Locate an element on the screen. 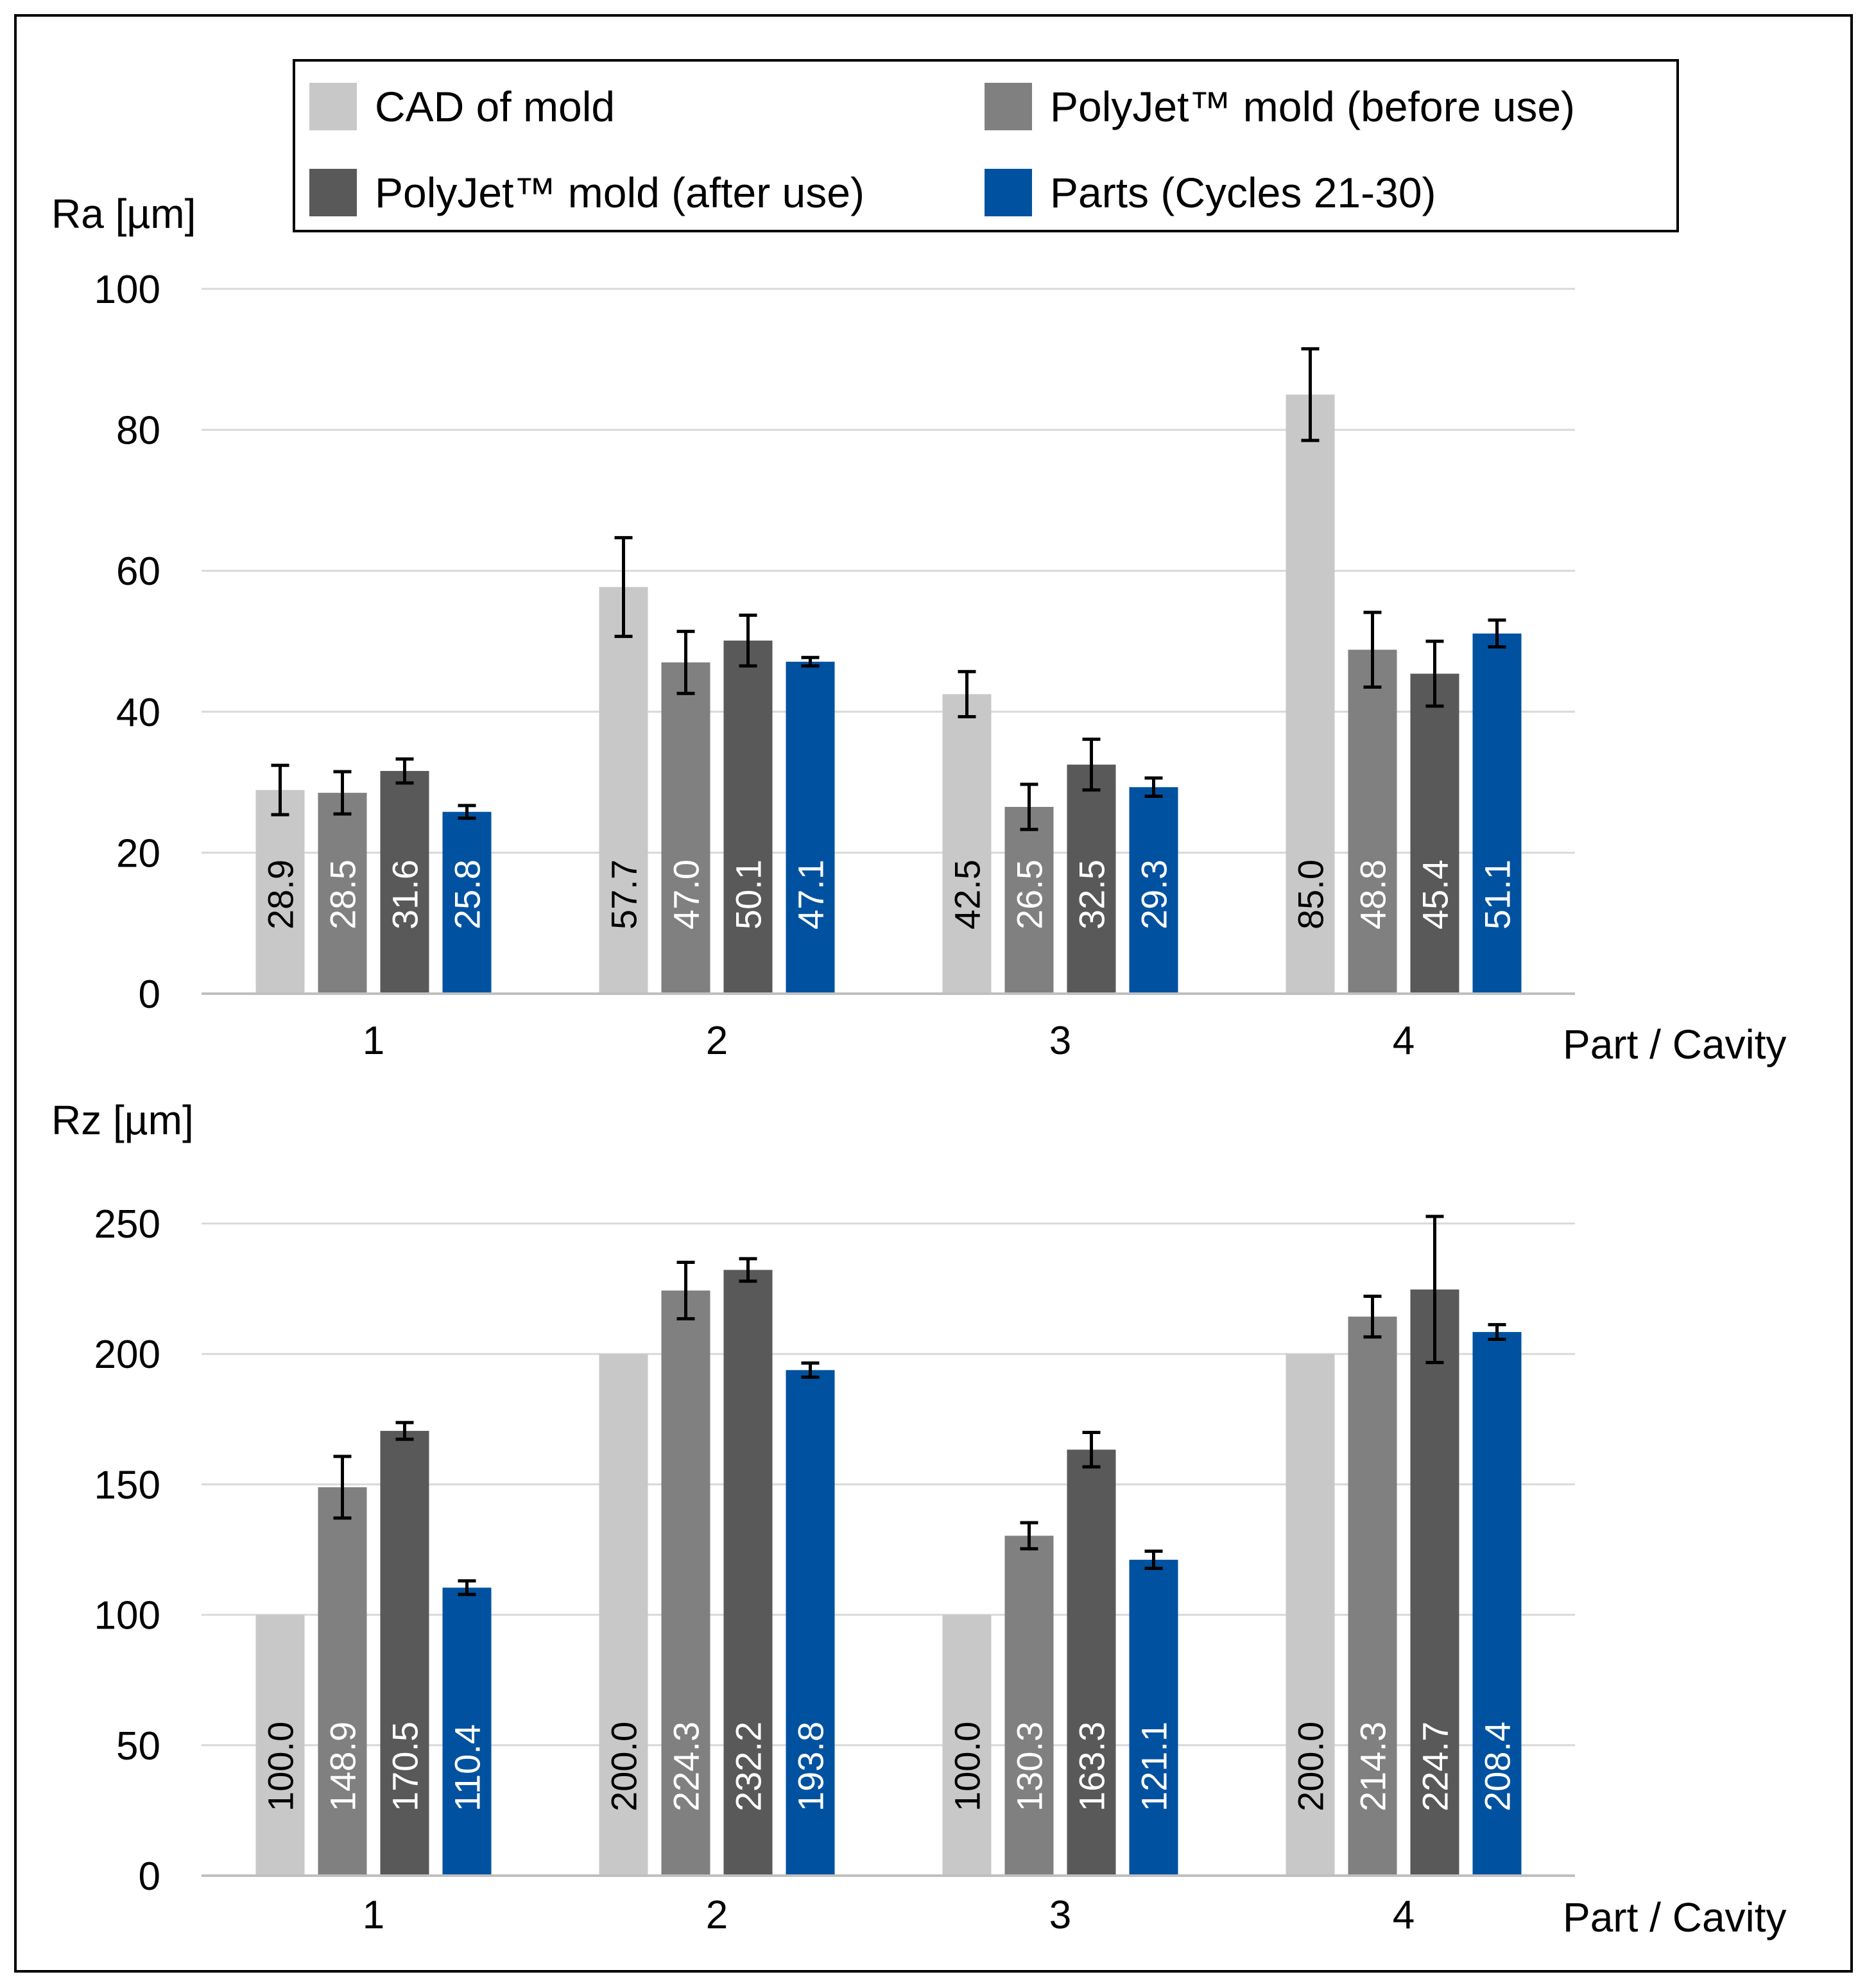 The image size is (1867, 1988). ra-data-label: 25.8 is located at coordinates (467, 894).